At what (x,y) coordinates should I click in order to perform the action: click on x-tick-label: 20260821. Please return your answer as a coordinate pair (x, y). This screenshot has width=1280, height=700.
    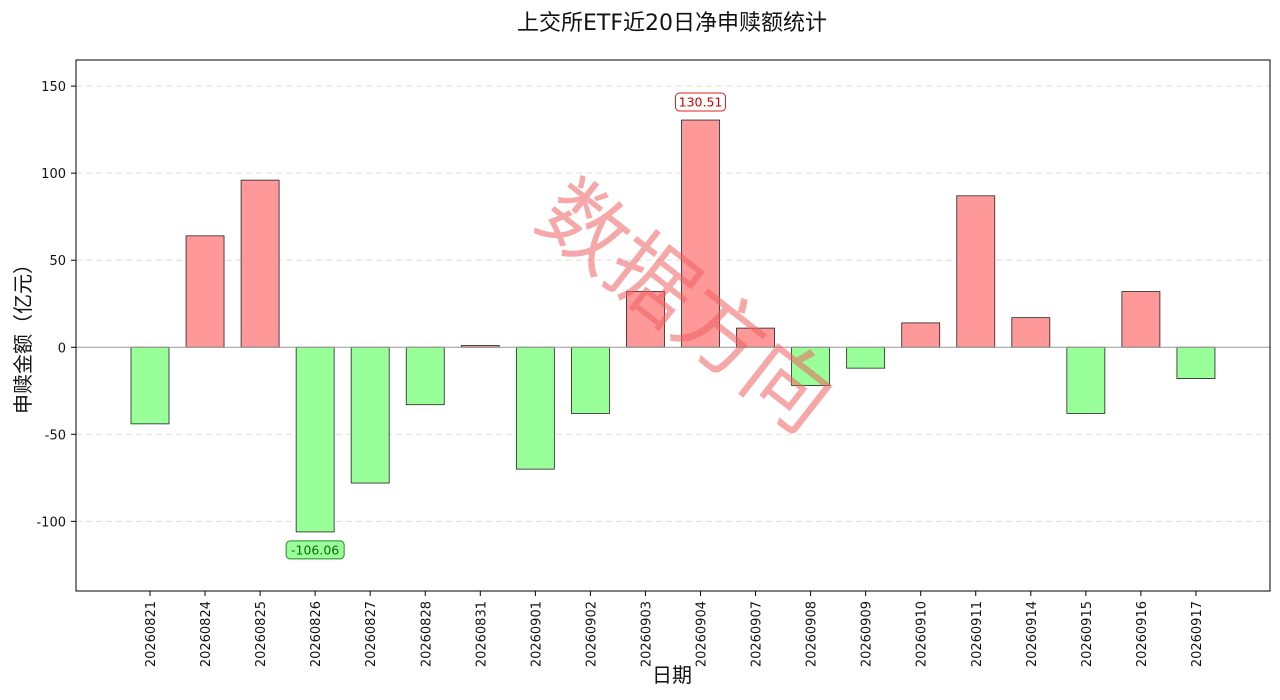
    Looking at the image, I should click on (151, 634).